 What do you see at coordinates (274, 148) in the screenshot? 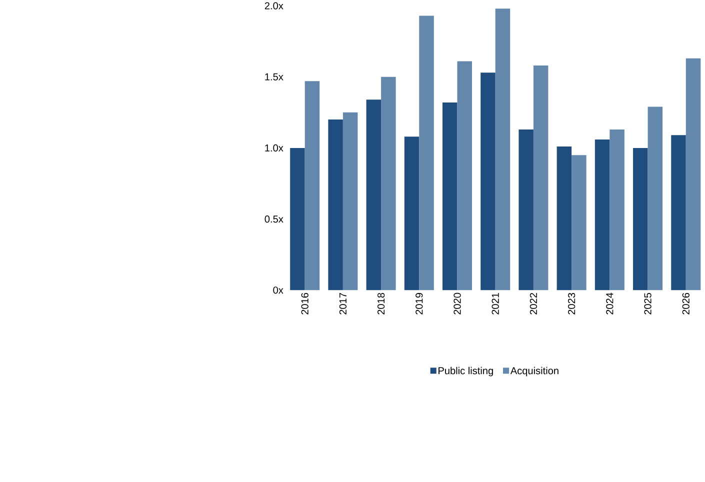
I see `y-tick-label: 1.0x` at bounding box center [274, 148].